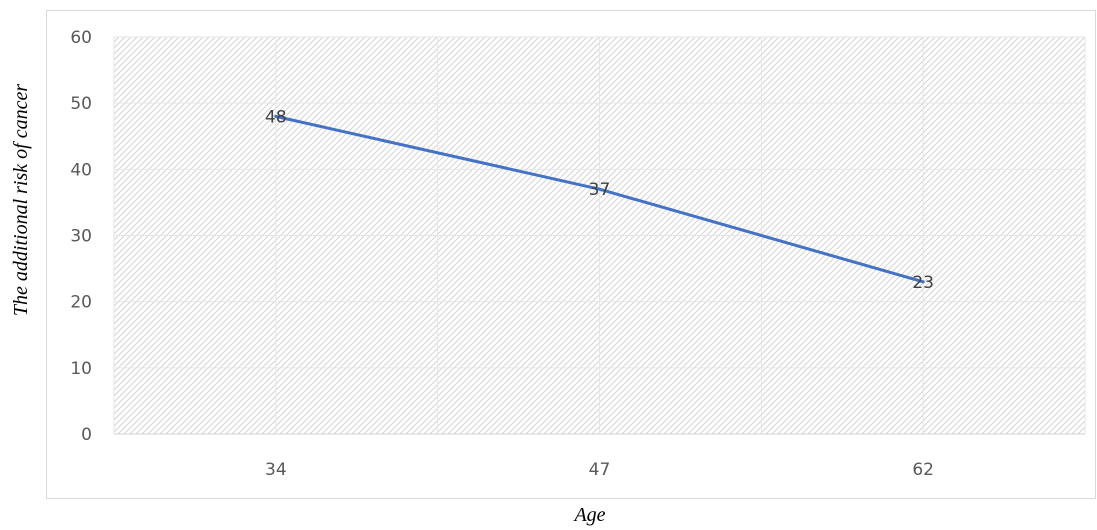 Image resolution: width=1097 pixels, height=530 pixels. What do you see at coordinates (276, 470) in the screenshot?
I see `x-tick-label-34: 34` at bounding box center [276, 470].